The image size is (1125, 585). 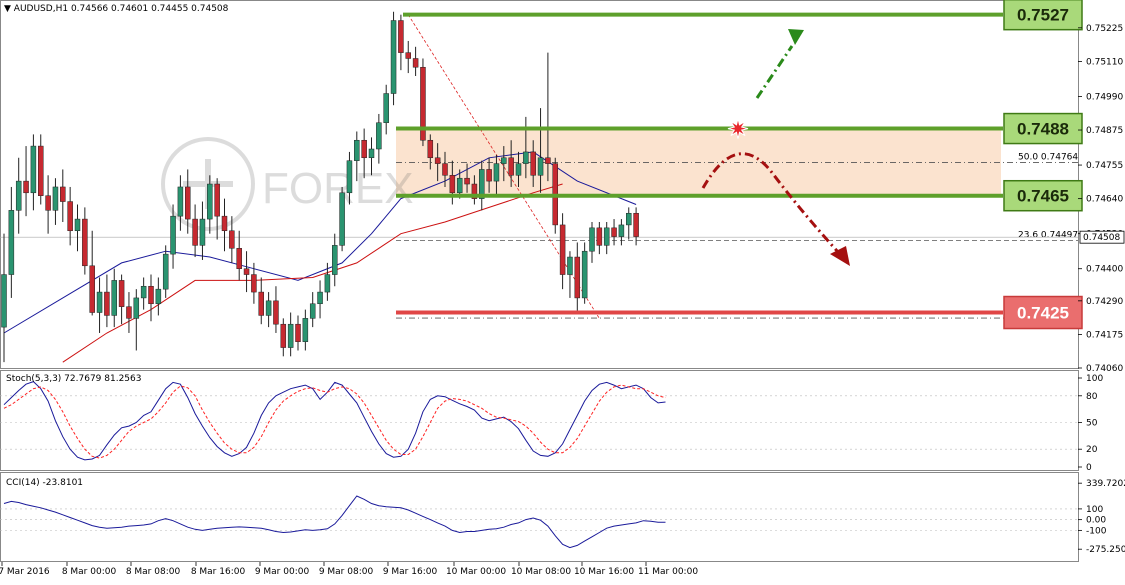 What do you see at coordinates (1092, 397) in the screenshot?
I see `stoch-tick-label: 80` at bounding box center [1092, 397].